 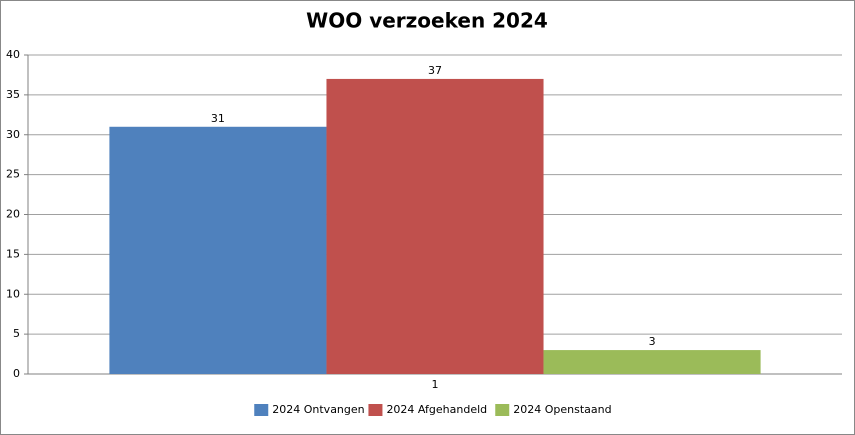 I want to click on chart-title: WOO verzoeken 2024, so click(x=427, y=21).